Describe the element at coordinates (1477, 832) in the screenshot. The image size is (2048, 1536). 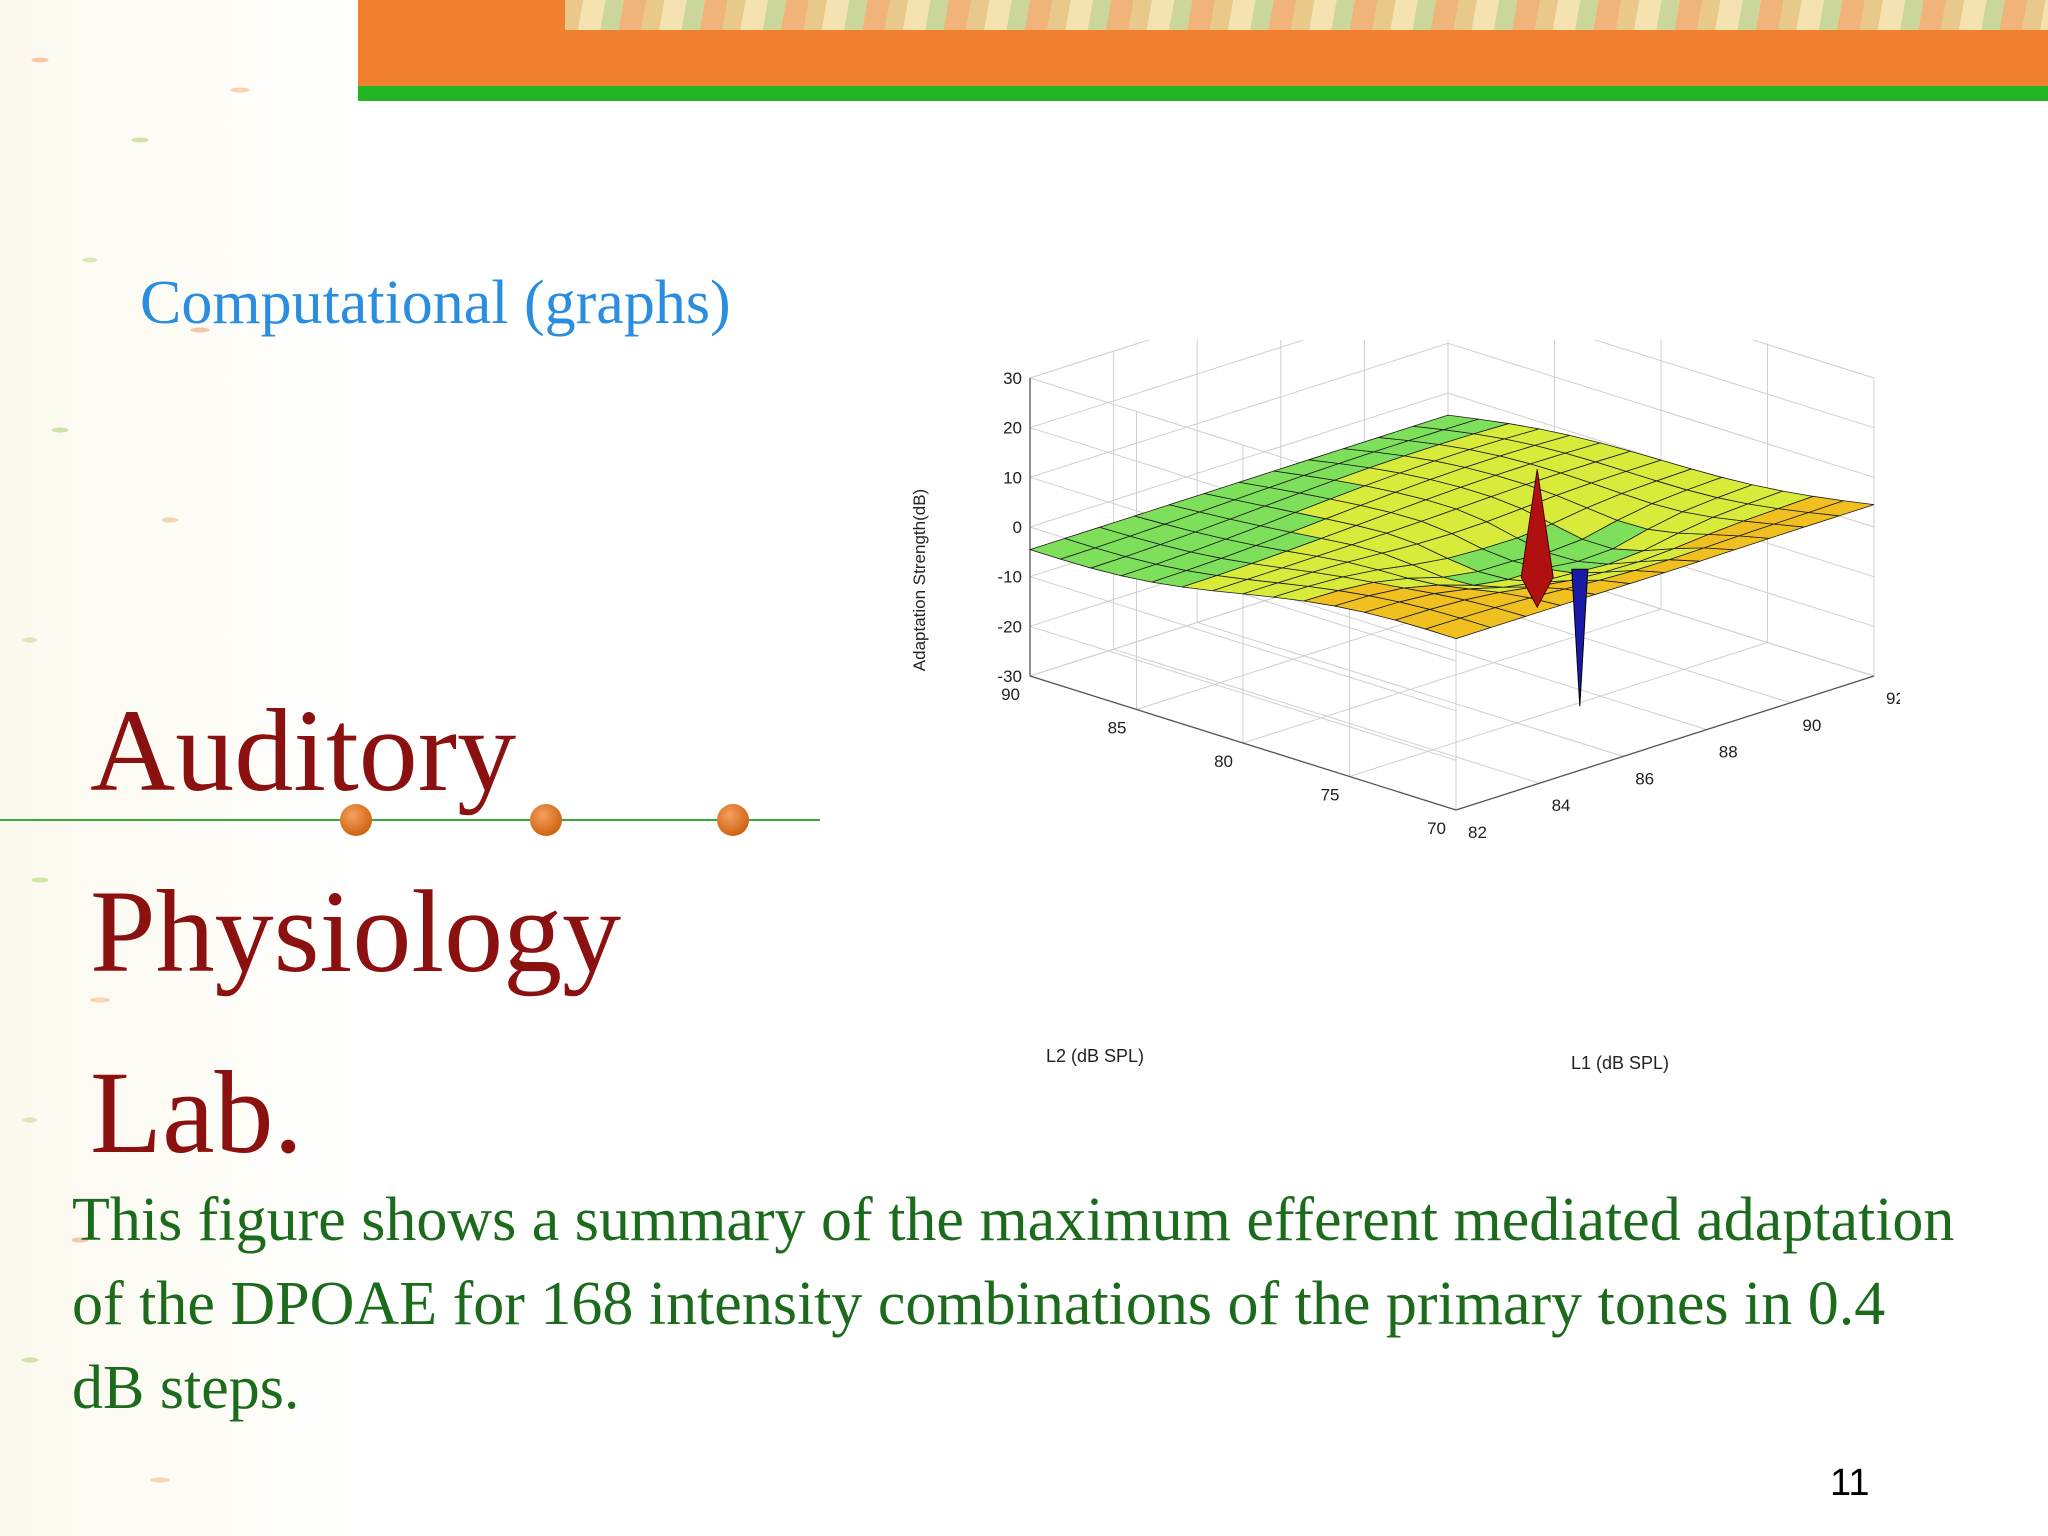
I see `y-tick-label: 82` at that location.